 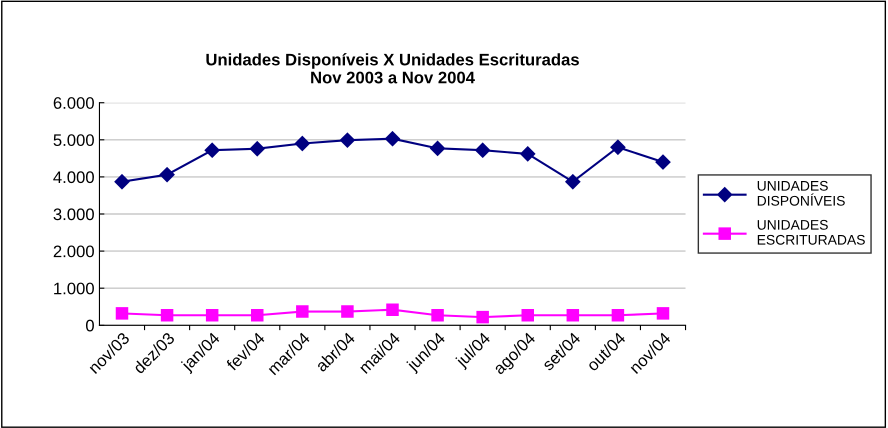 What do you see at coordinates (392, 68) in the screenshot?
I see `chart-title: Unidades Disponíveis X Unidades Escrituradas Nov 2003 a Nov 2004` at bounding box center [392, 68].